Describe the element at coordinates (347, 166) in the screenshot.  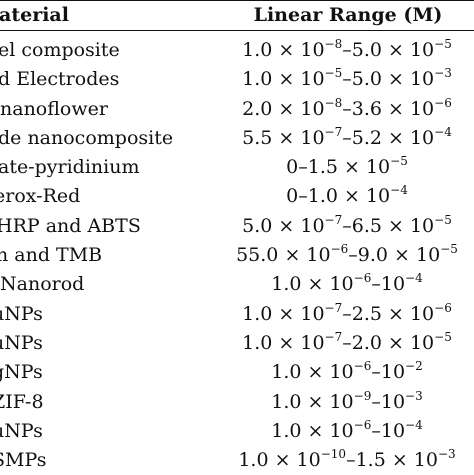
I see `linear-range-cell: 0–1.5 × 10−5` at that location.